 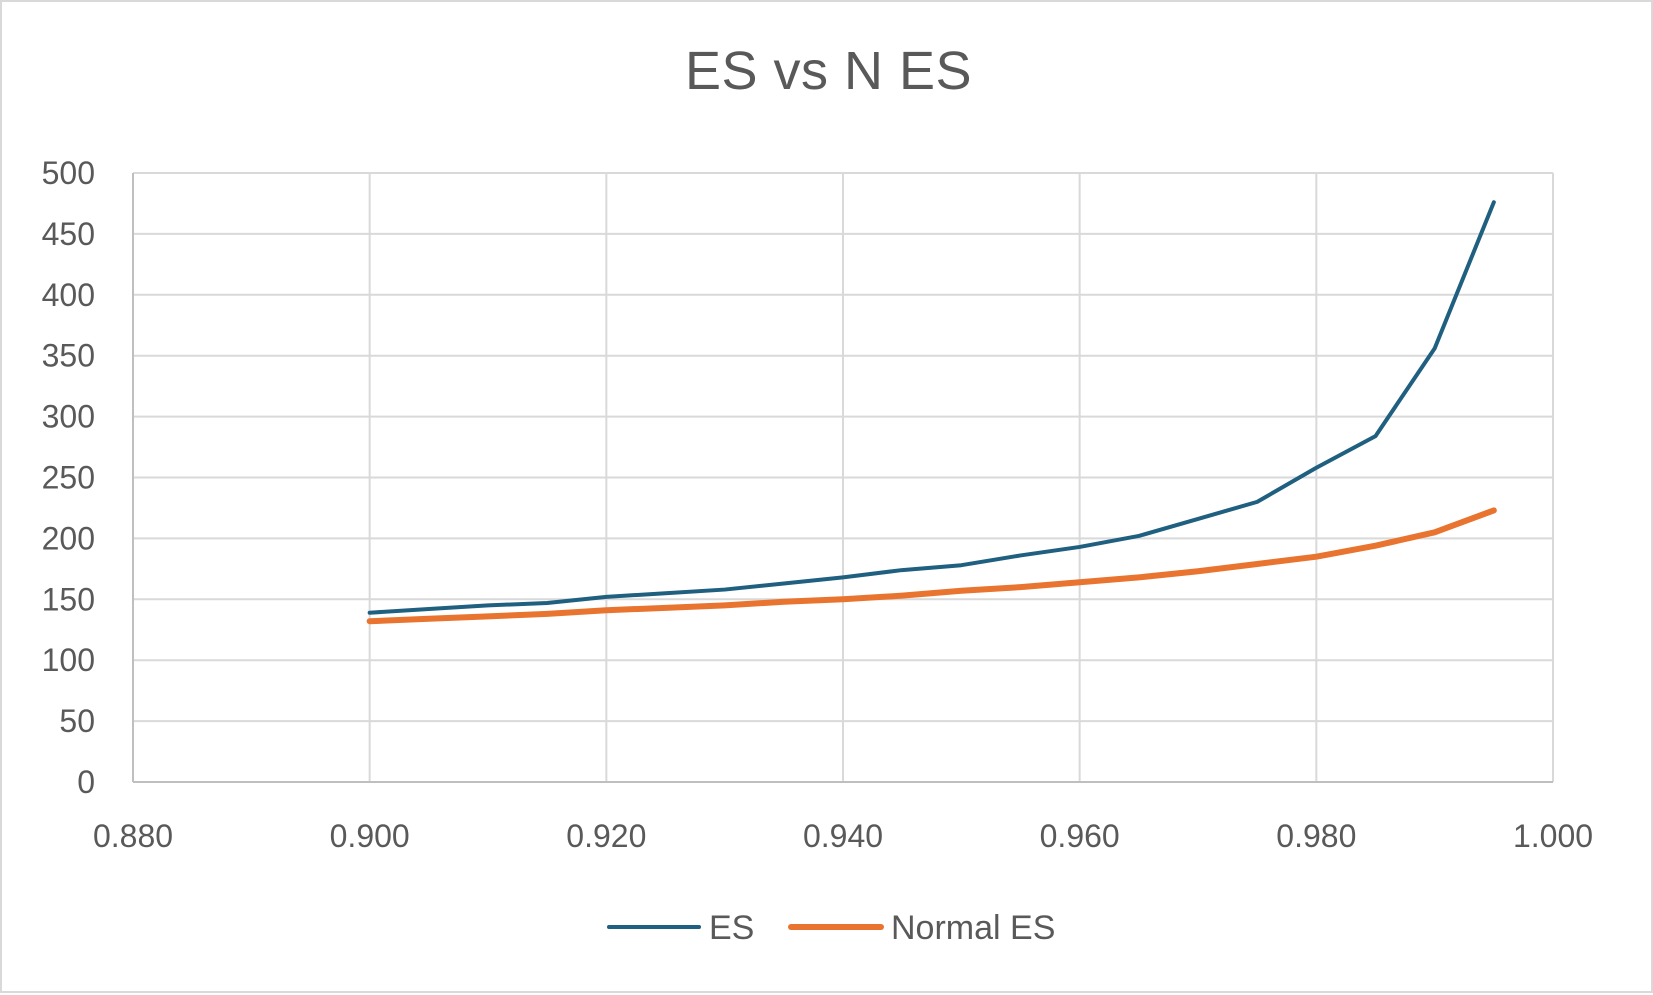 I want to click on y-tick-label: 350, so click(x=68, y=356).